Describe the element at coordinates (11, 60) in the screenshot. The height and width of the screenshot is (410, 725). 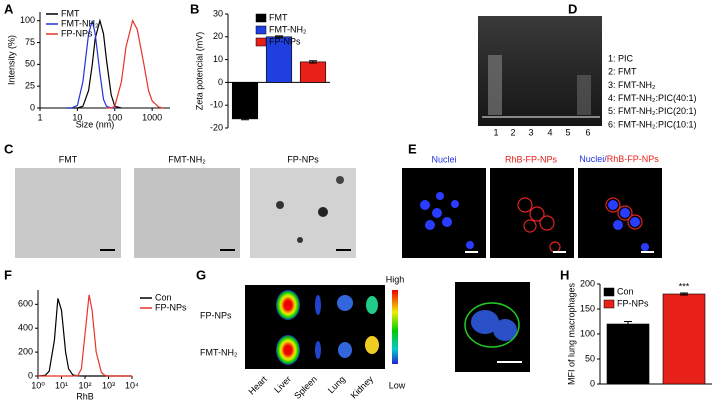
I see `y-axis-label: Intensity (%)` at that location.